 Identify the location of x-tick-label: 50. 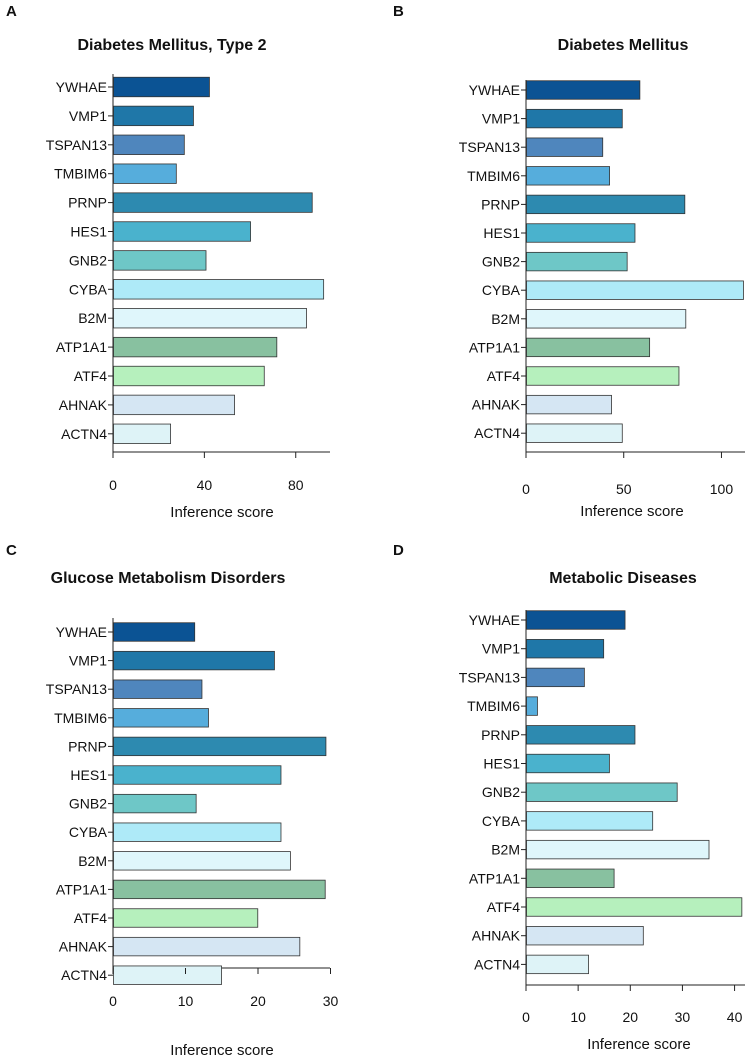
(624, 489).